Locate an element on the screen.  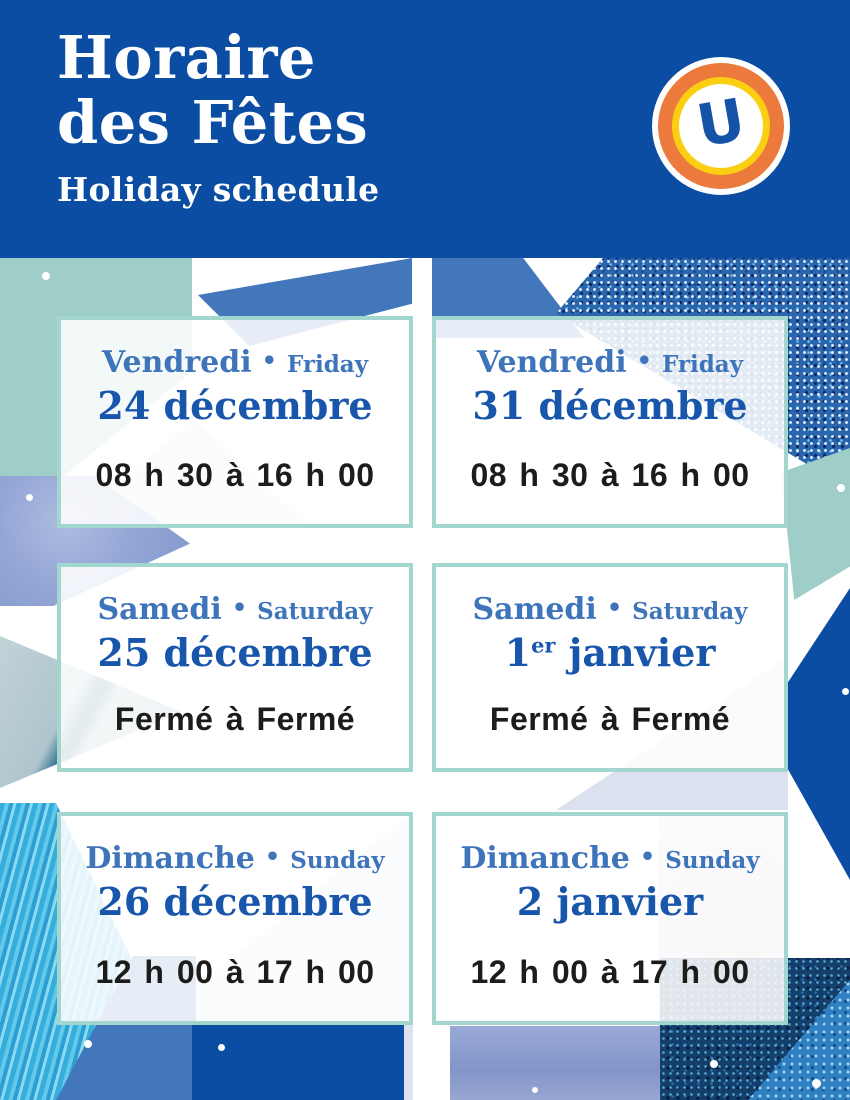
bg-watercolor-bottom is located at coordinates (558, 1063).